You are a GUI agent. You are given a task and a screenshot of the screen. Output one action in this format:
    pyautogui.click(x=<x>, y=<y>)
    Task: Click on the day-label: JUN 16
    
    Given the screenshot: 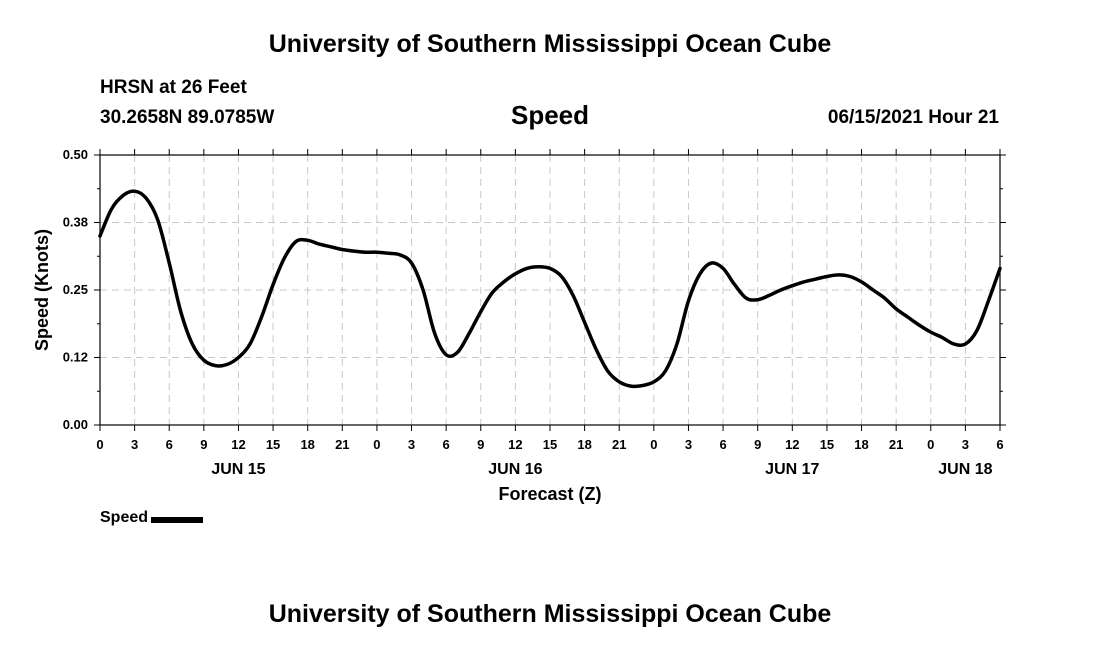 What is the action you would take?
    pyautogui.click(x=515, y=469)
    